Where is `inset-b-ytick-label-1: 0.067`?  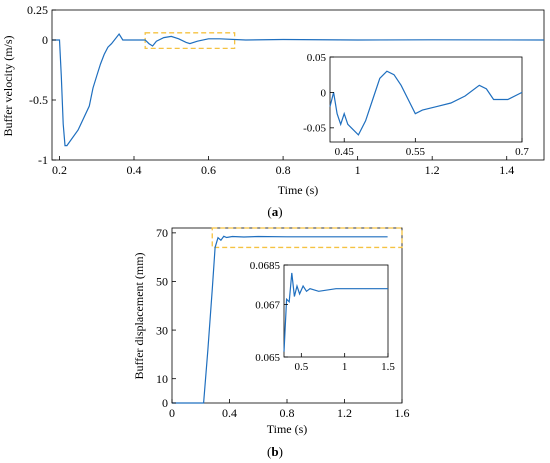
inset-b-ytick-label-1: 0.067 is located at coordinates (267, 305).